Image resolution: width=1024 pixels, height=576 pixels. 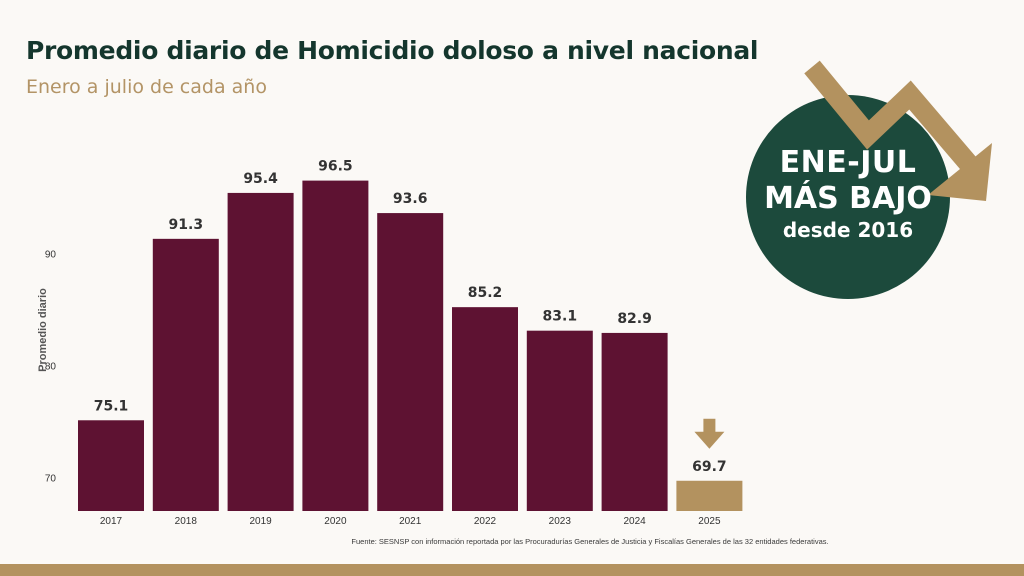 I want to click on y-tick-label: 80, so click(x=51, y=366).